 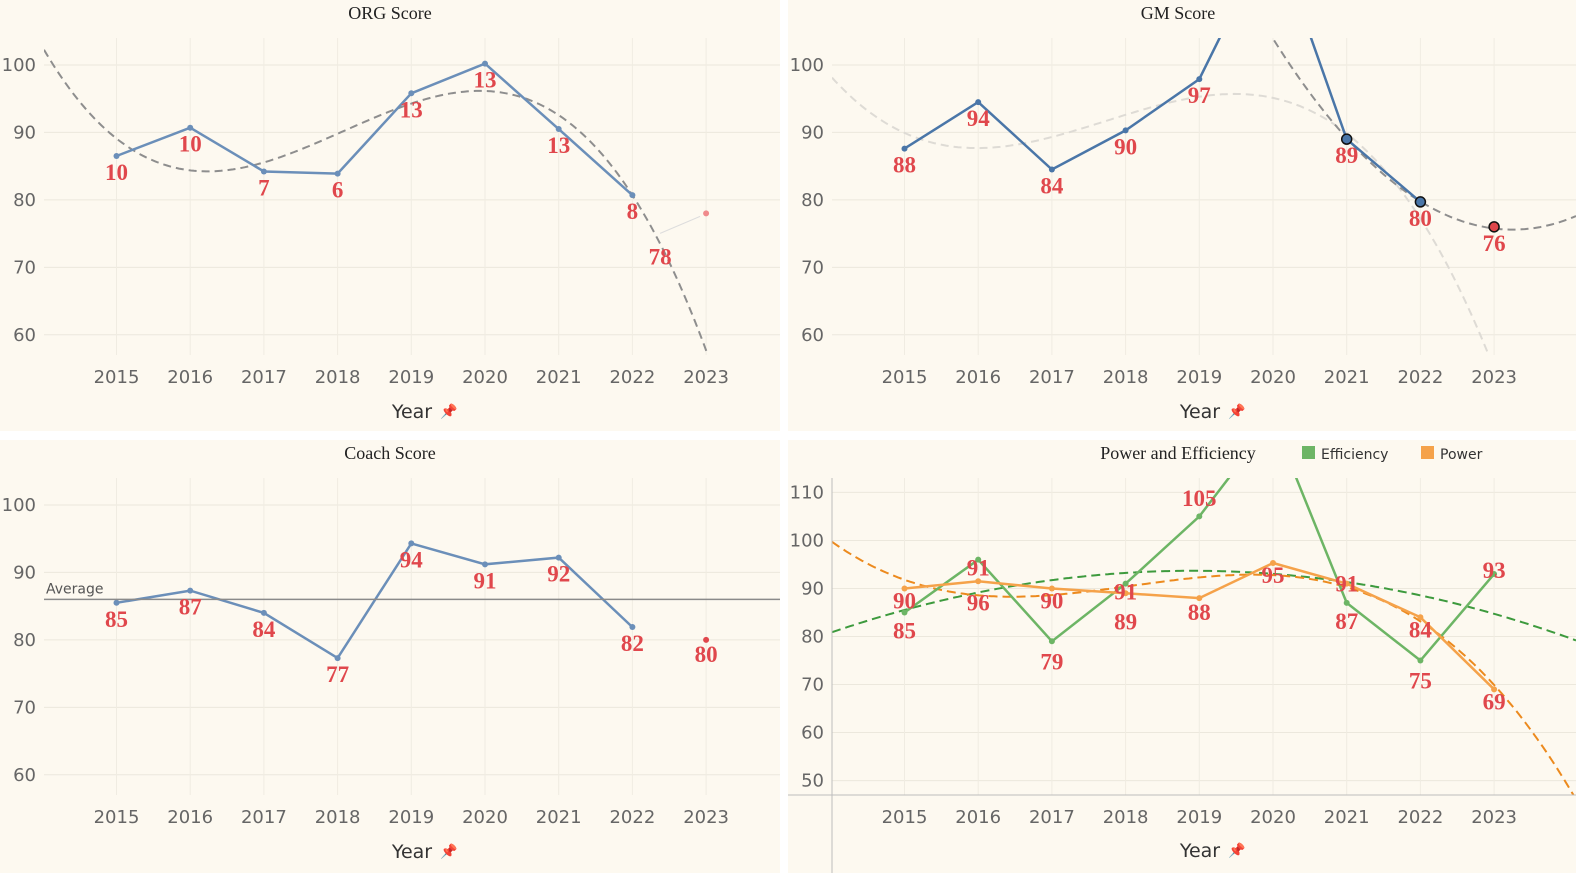 I want to click on efficiency-data-label: 93, so click(x=1494, y=570).